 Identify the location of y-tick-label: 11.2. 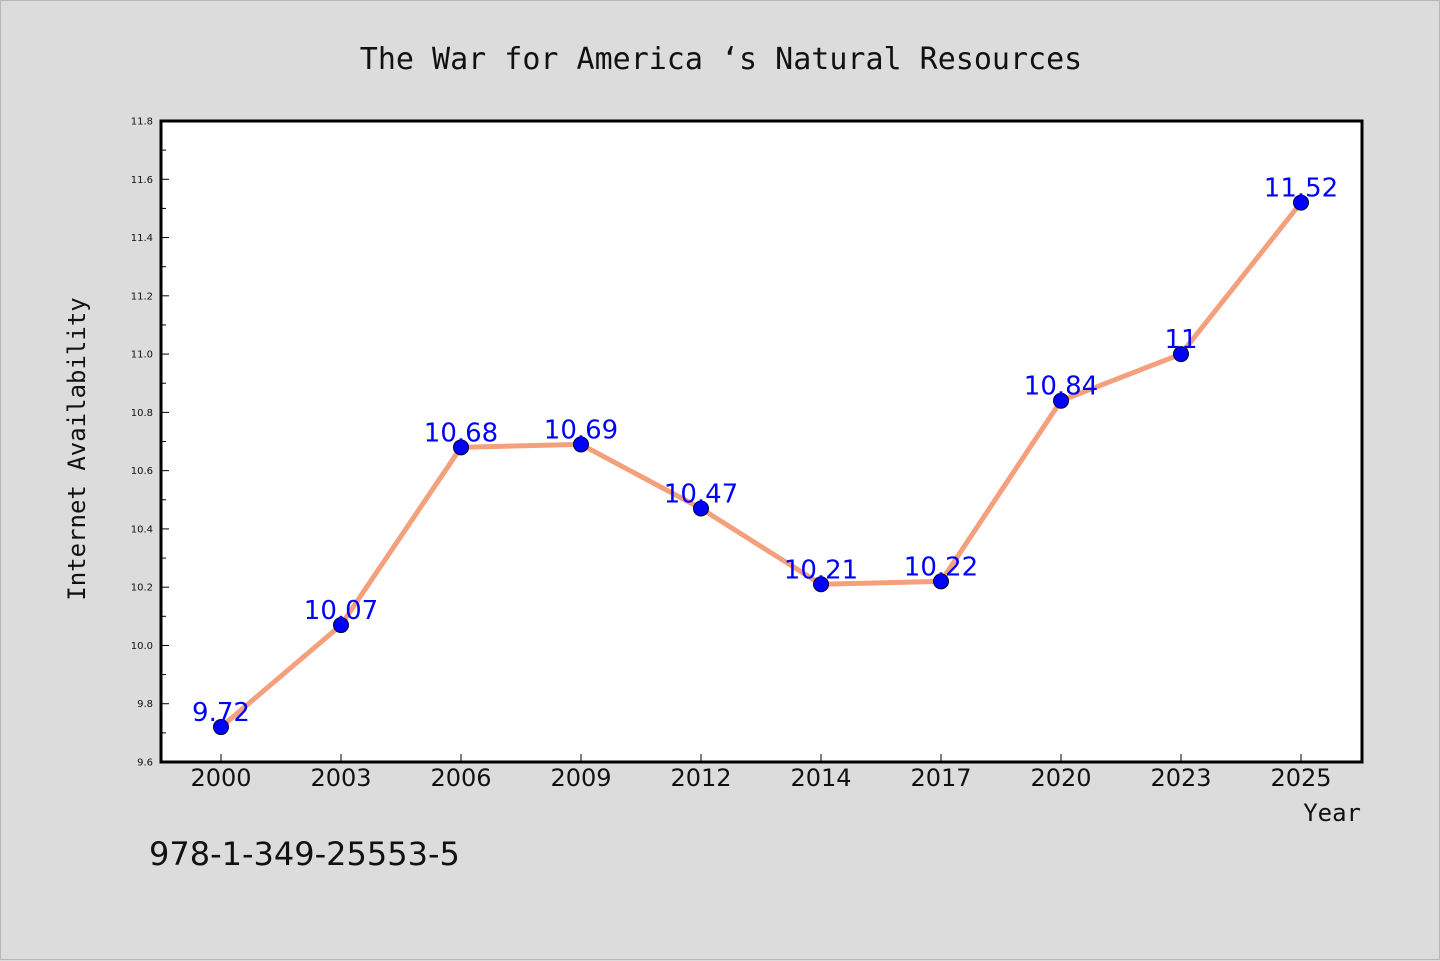
(142, 296).